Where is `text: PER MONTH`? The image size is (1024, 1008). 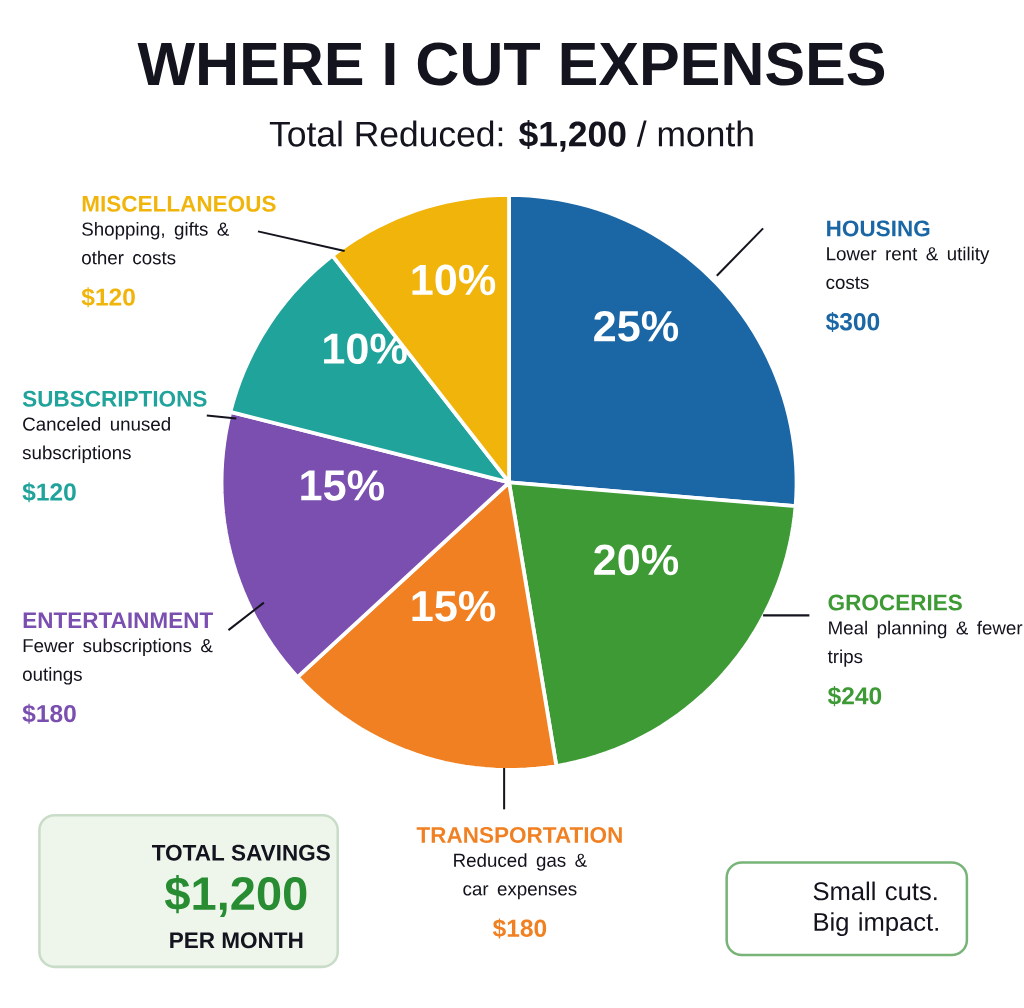
text: PER MONTH is located at coordinates (236, 940).